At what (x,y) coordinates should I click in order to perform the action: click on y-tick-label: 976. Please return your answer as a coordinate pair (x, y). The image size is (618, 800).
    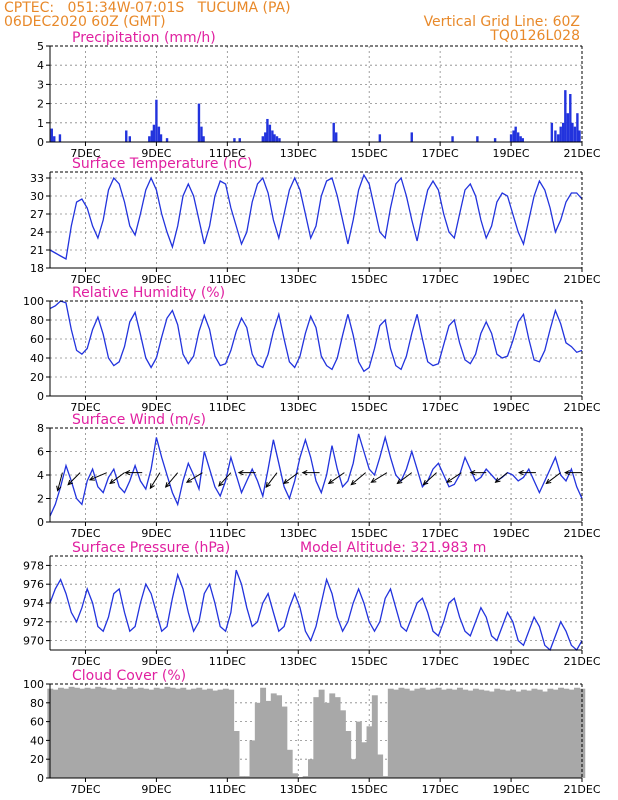
    Looking at the image, I should click on (33, 584).